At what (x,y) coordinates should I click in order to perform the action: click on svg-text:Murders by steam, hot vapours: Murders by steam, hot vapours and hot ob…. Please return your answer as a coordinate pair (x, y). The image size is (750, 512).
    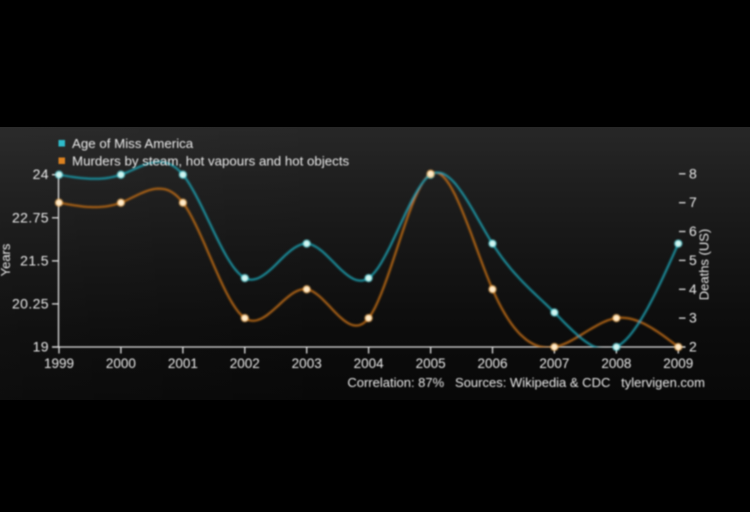
    Looking at the image, I should click on (211, 161).